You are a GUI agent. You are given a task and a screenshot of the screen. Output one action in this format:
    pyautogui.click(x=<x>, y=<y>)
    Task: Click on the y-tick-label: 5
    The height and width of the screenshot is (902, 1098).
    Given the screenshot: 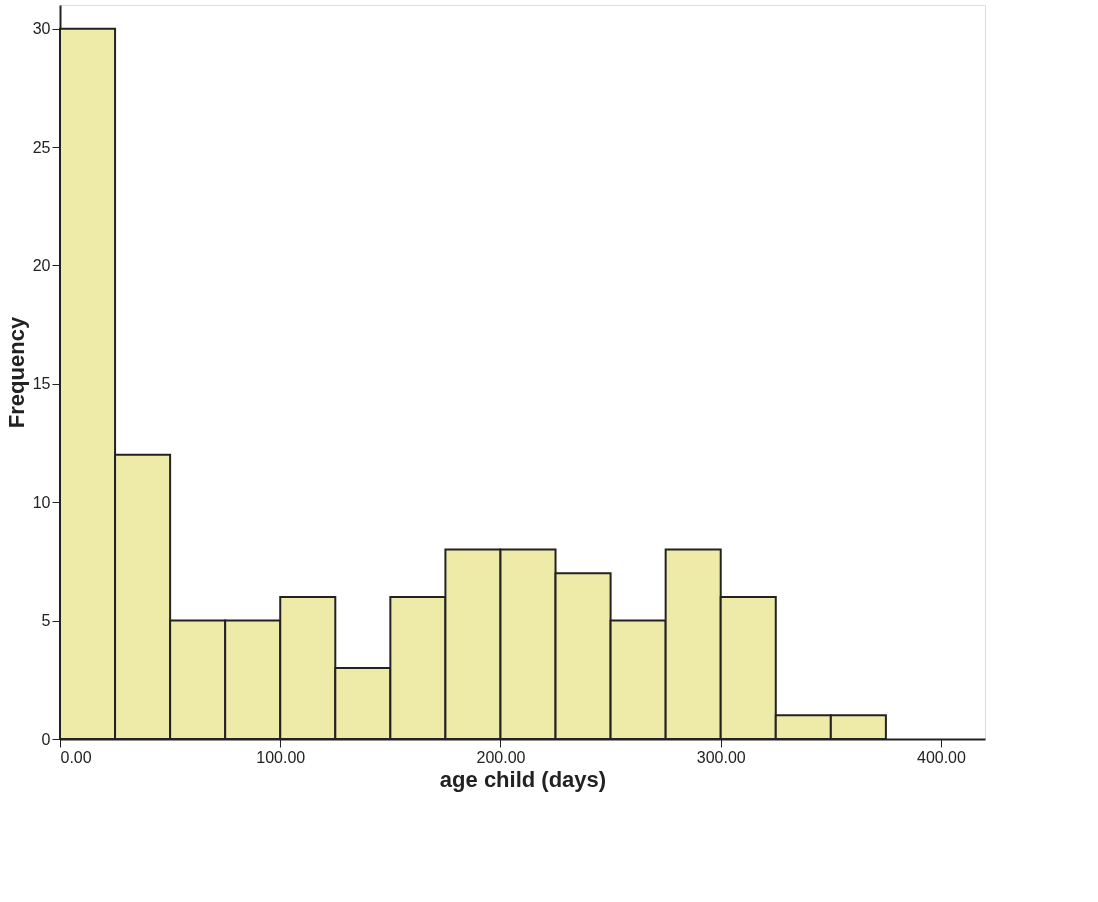 What is the action you would take?
    pyautogui.click(x=46, y=621)
    